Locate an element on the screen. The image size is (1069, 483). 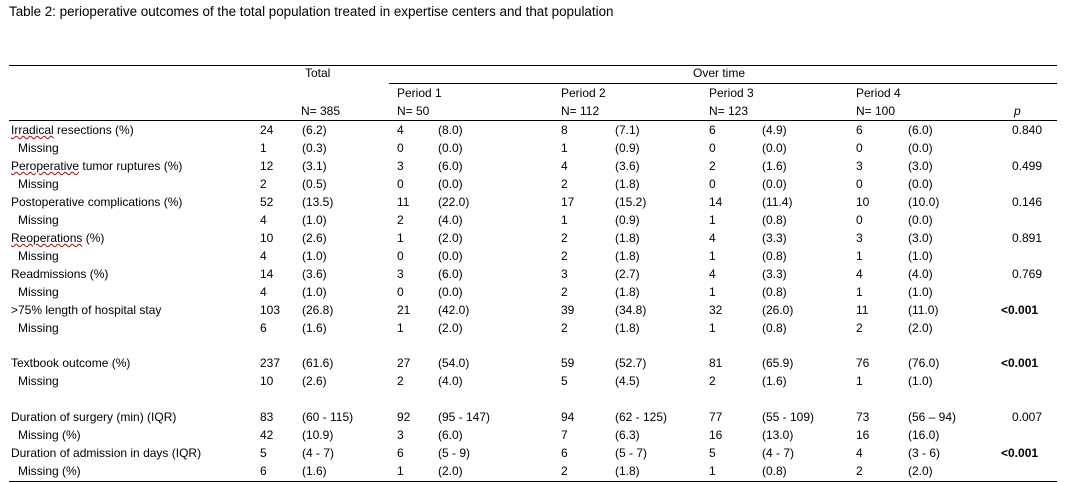
spellcheck-underline: Reoperations is located at coordinates (47, 238).